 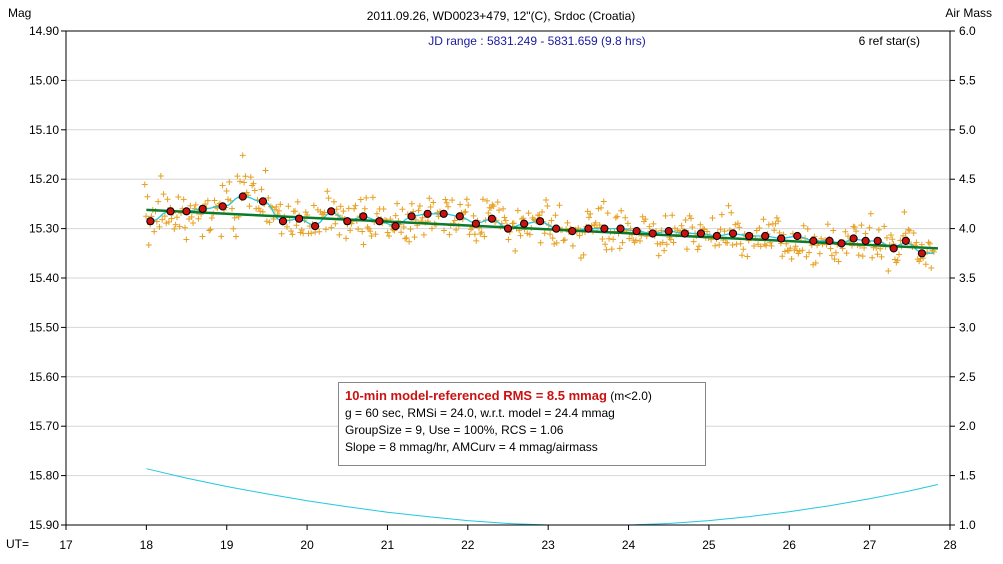 I want to click on y-tick-label: 14.90, so click(x=44, y=31).